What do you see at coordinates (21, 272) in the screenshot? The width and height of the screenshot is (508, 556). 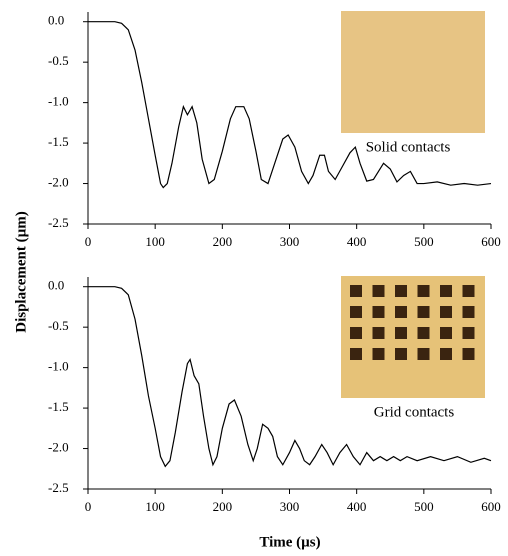 I see `y-axis-label: Displacement (µm)` at bounding box center [21, 272].